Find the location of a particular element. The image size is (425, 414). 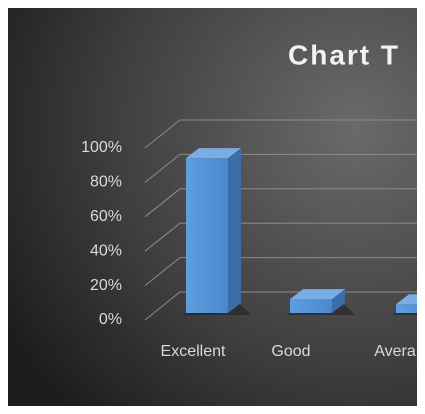

y-tick-label: 40% is located at coordinates (106, 250).